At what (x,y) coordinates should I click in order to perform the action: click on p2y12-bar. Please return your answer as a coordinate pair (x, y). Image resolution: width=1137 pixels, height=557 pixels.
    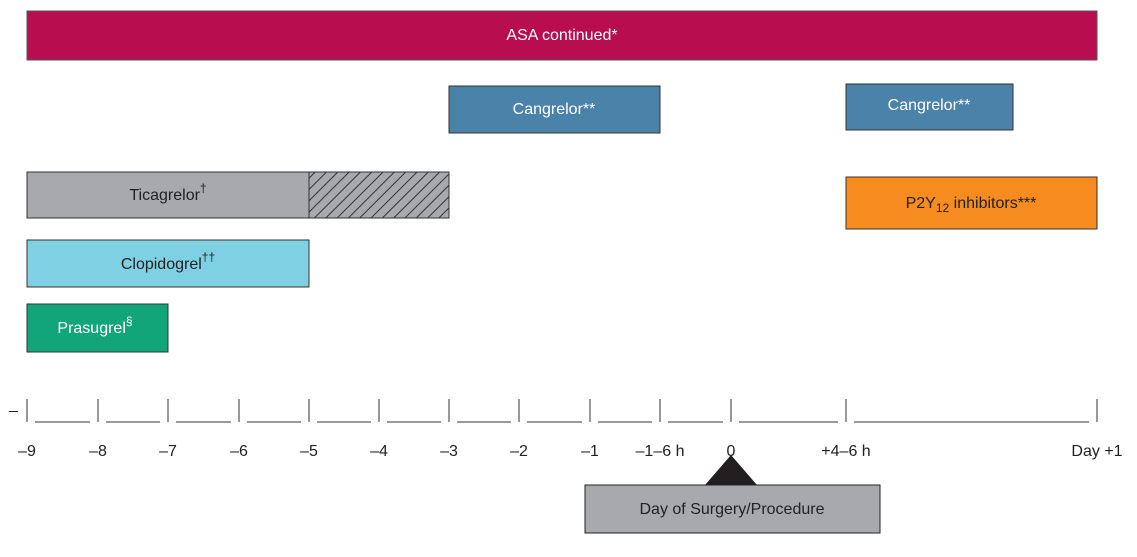
    Looking at the image, I should click on (971, 203).